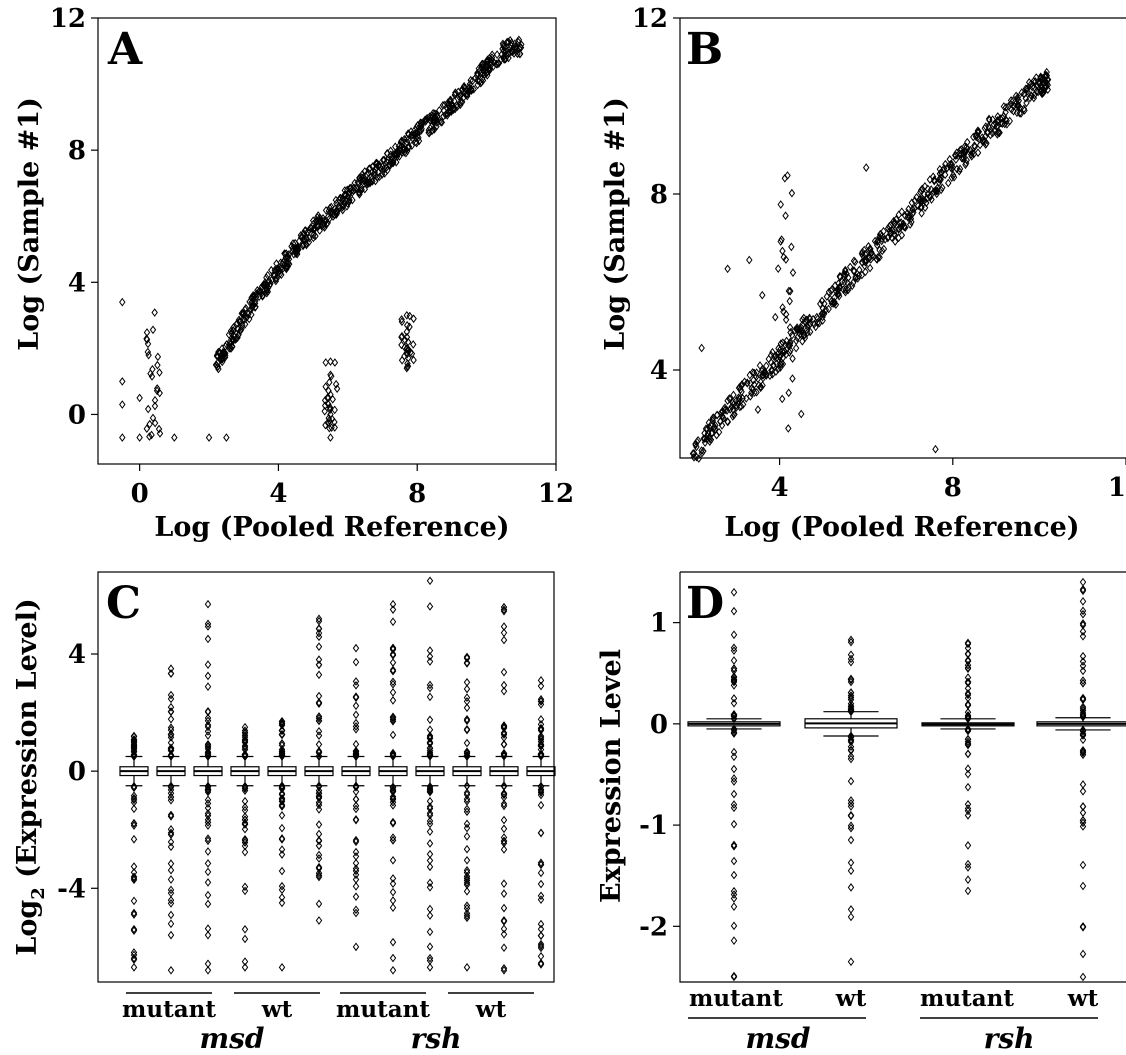 This screenshot has height=1055, width=1126. What do you see at coordinates (68, 19) in the screenshot?
I see `y-tick-label: 12` at bounding box center [68, 19].